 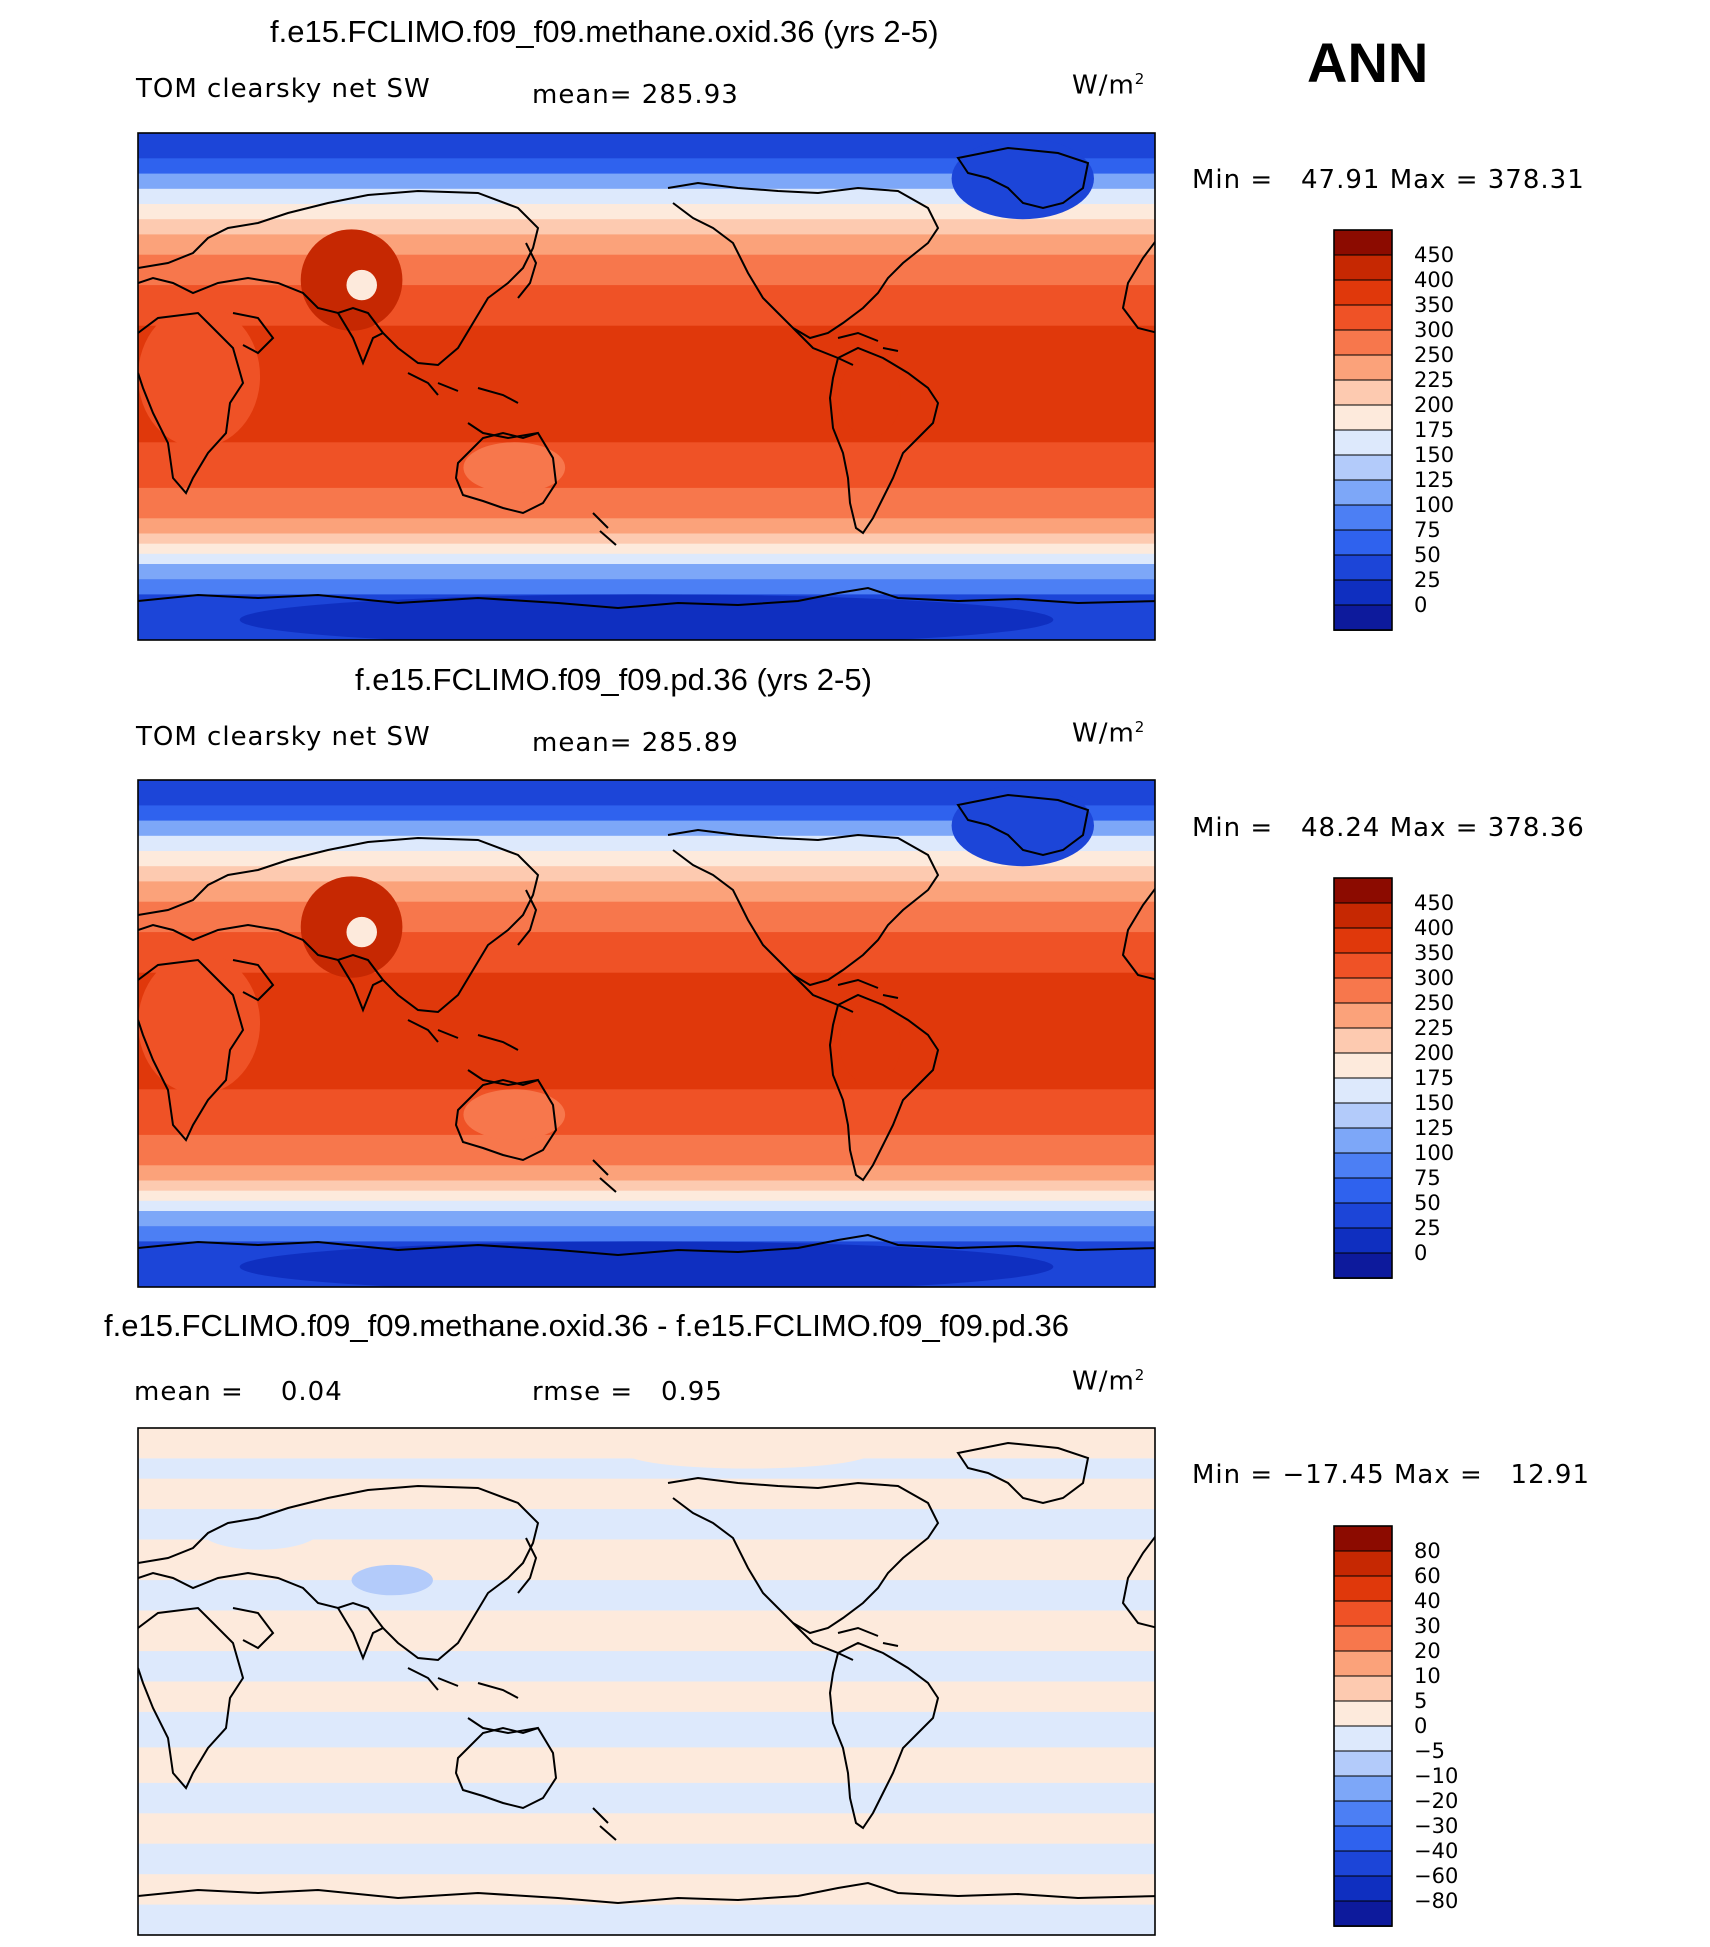 What do you see at coordinates (635, 743) in the screenshot?
I see `panel-2-mean: mean= 285.89` at bounding box center [635, 743].